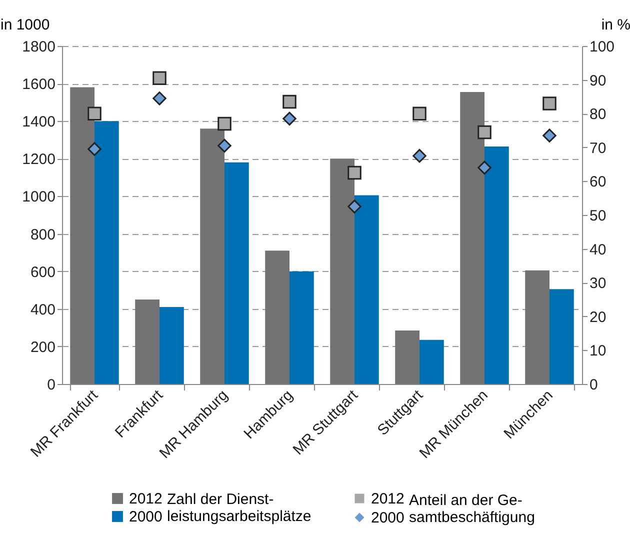 Image resolution: width=630 pixels, height=555 pixels. What do you see at coordinates (598, 115) in the screenshot?
I see `y2-tick-label: 80` at bounding box center [598, 115].